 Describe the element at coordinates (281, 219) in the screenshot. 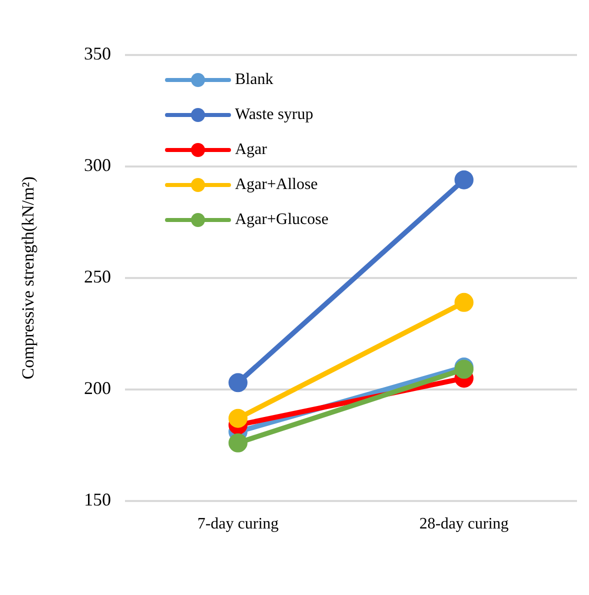

I see `legend-label: Agar+Glucose` at that location.